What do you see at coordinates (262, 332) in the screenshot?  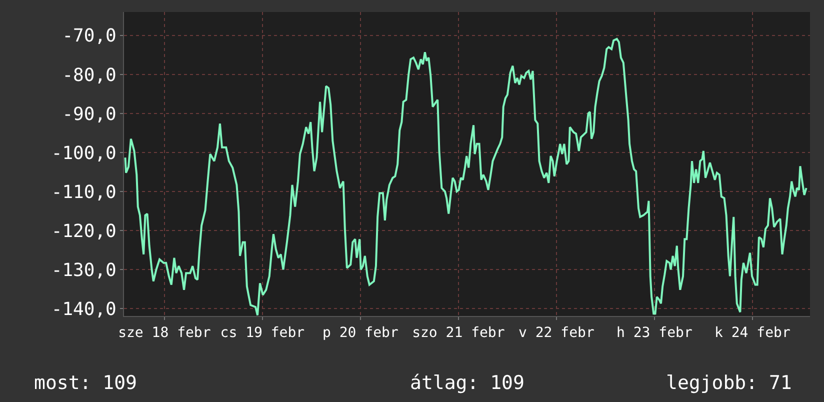 I see `x-tick-label: cs 19 febr` at bounding box center [262, 332].